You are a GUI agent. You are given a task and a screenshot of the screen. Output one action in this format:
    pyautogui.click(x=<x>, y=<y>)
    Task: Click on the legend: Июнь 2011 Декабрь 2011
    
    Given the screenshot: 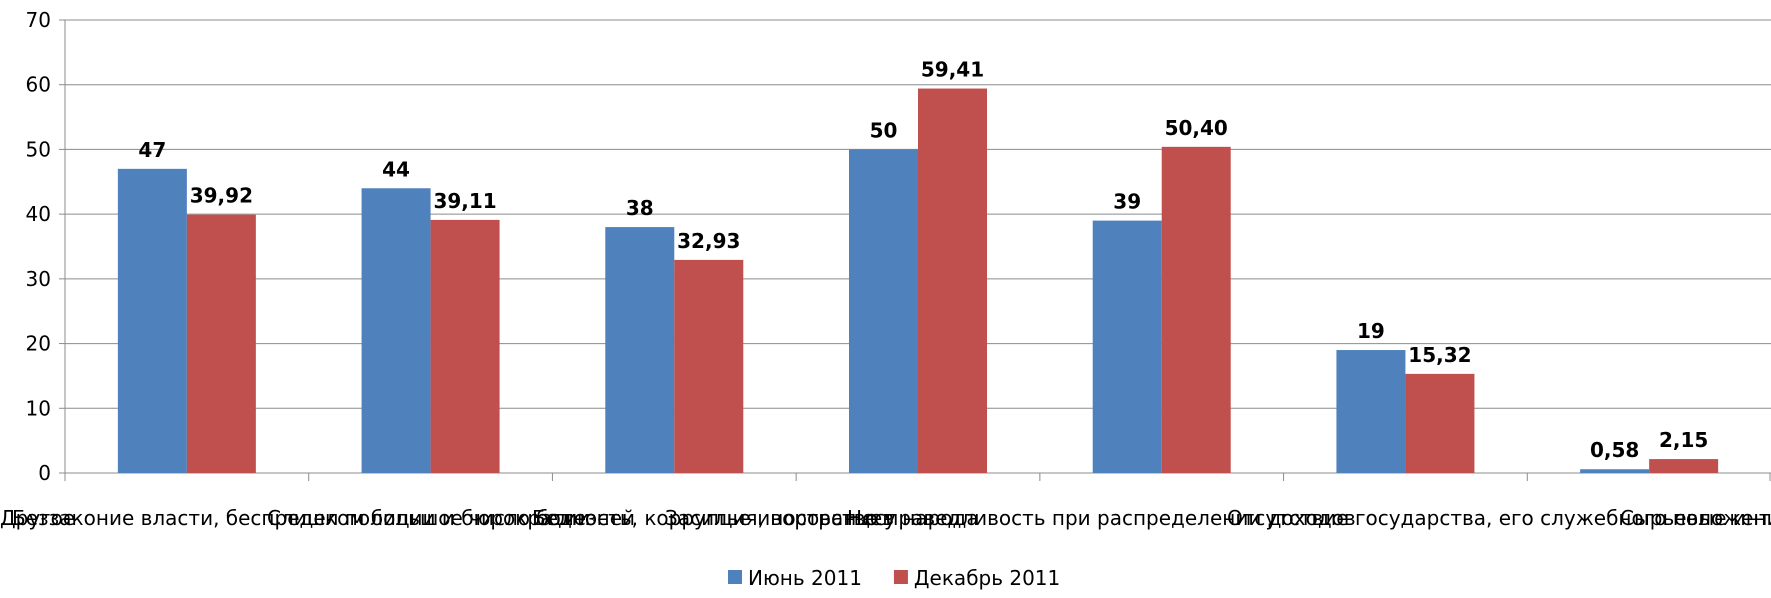 What is the action you would take?
    pyautogui.click(x=894, y=578)
    